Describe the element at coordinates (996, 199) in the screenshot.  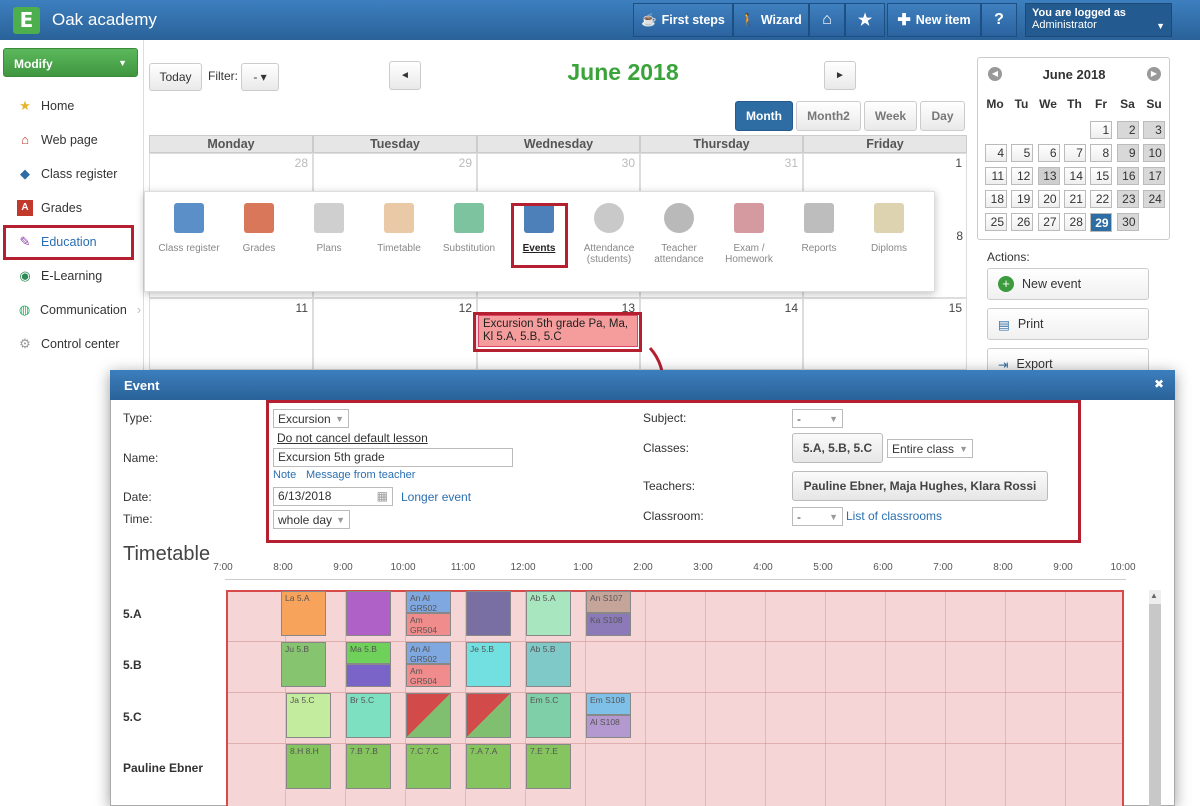
I see `mini-calendar-day: 18` at that location.